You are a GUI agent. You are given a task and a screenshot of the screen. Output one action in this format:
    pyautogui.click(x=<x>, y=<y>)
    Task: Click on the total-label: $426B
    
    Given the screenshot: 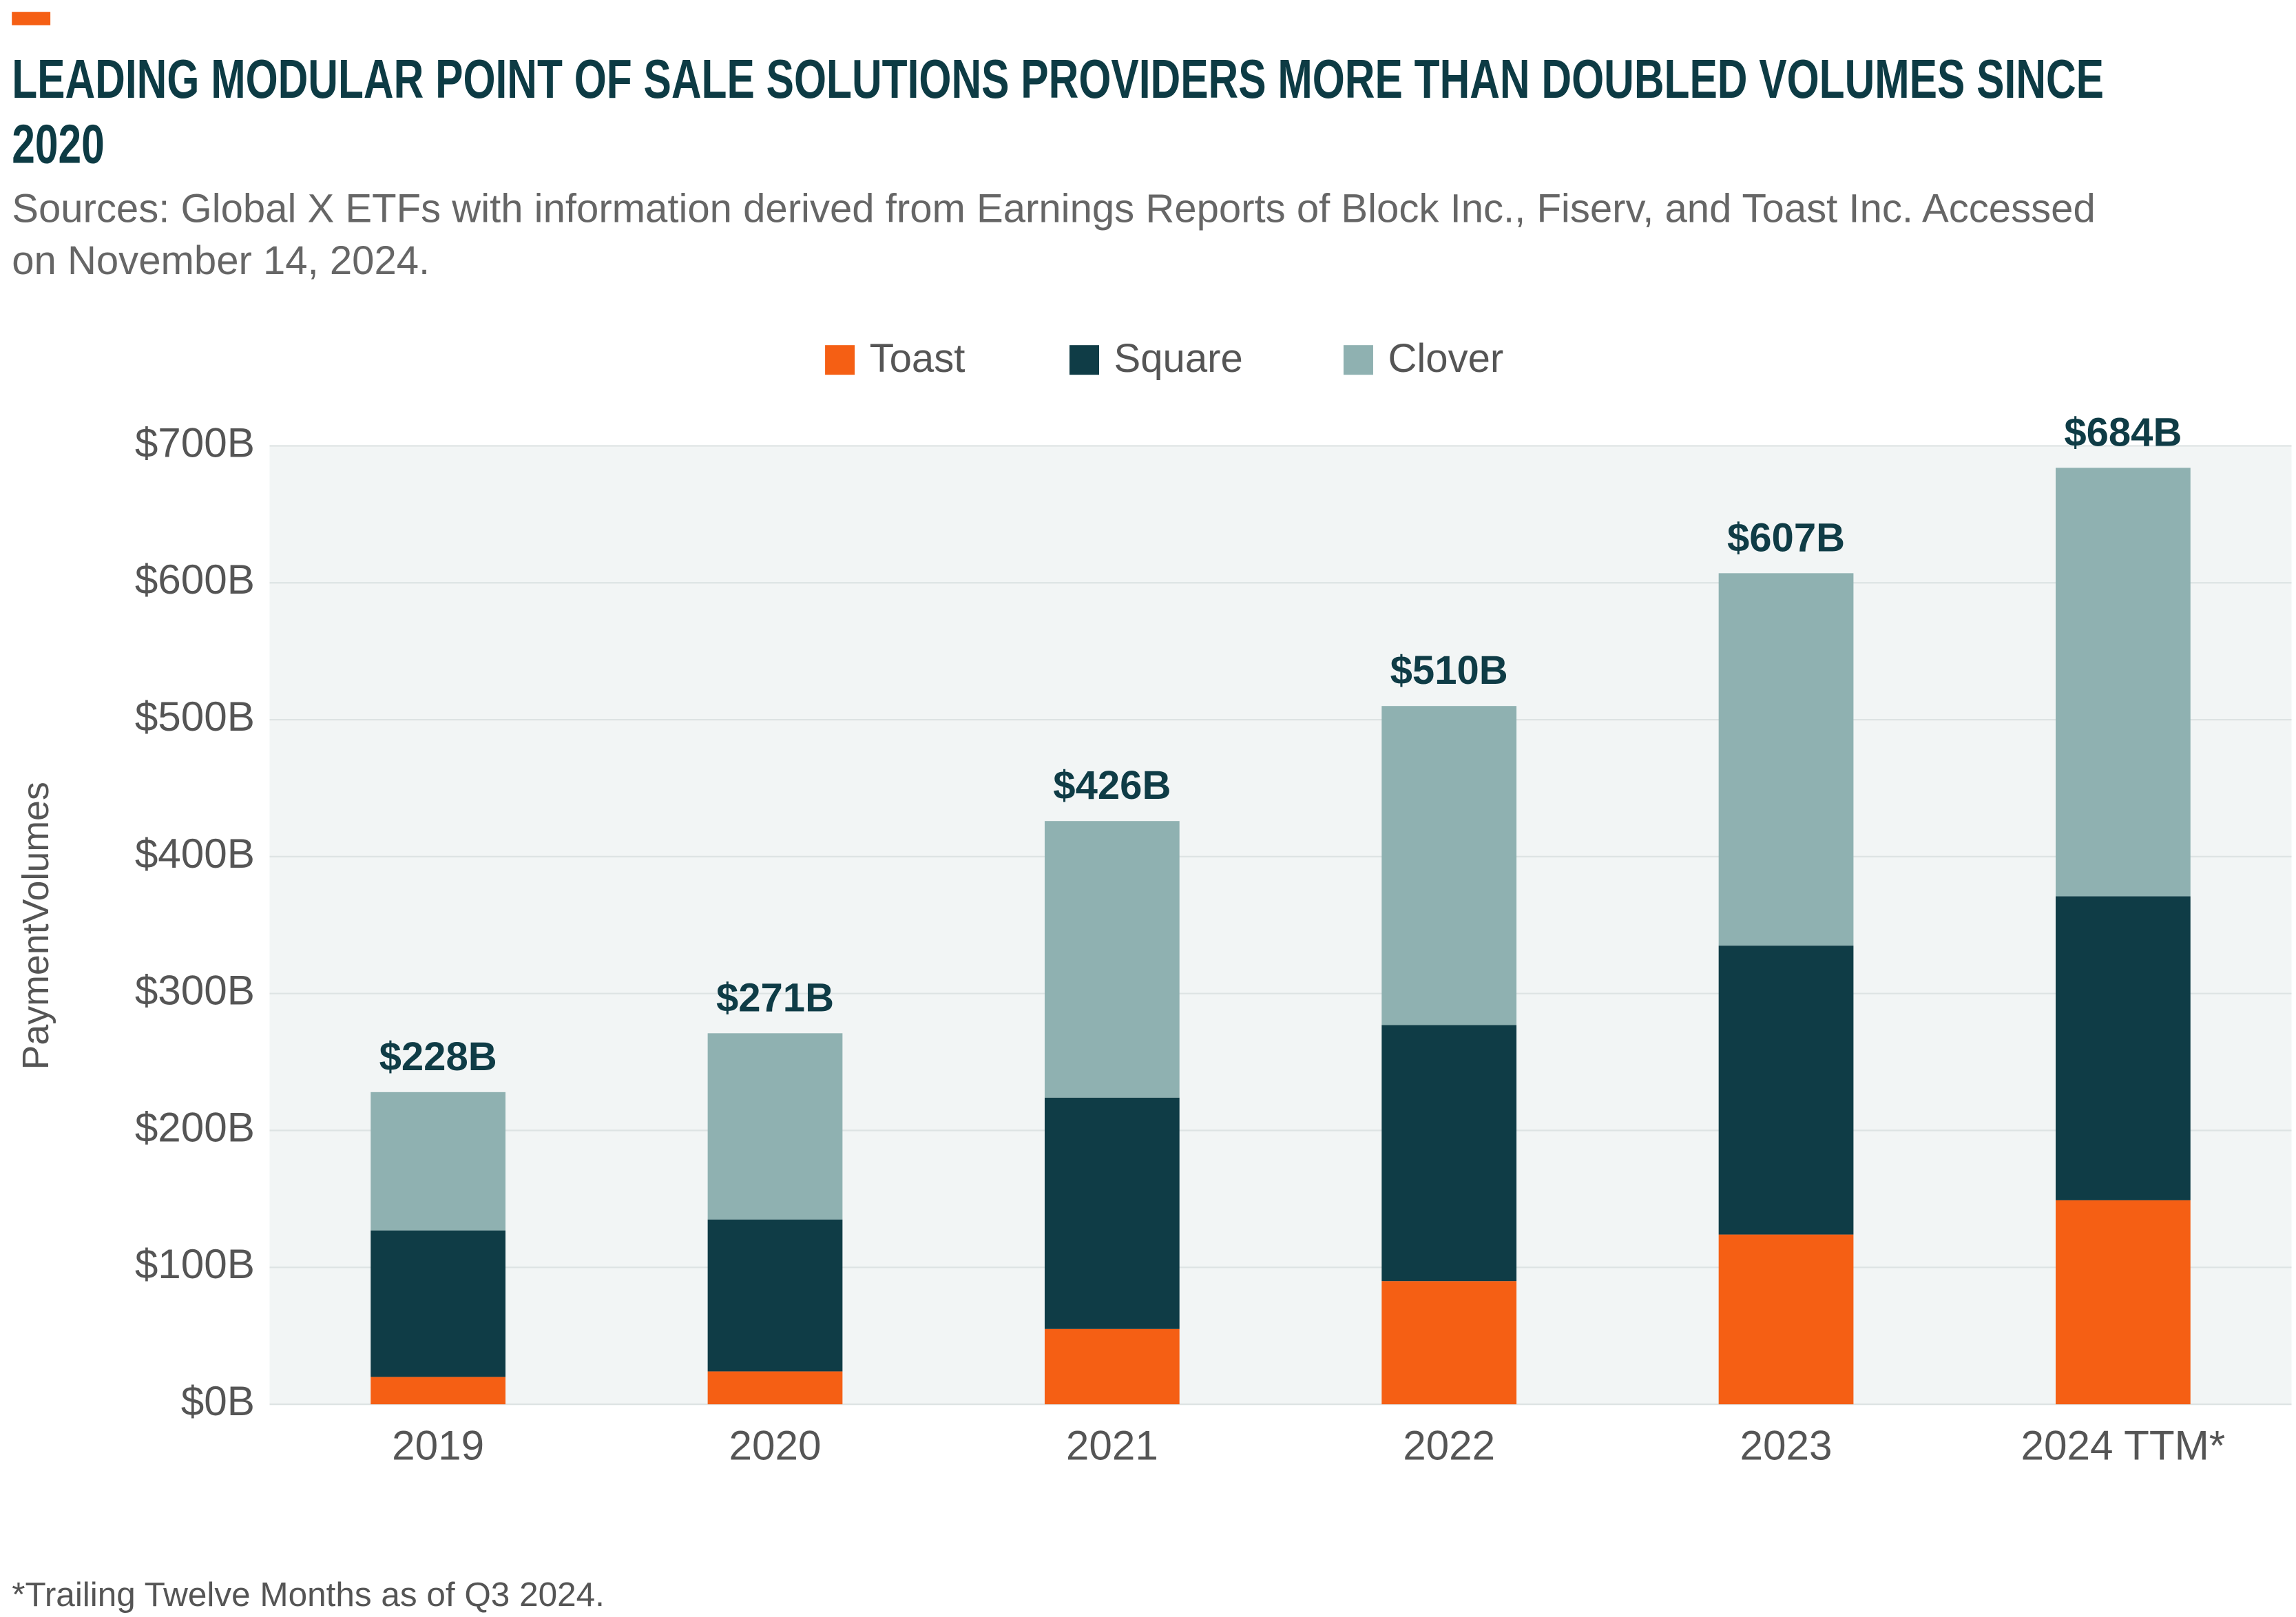 What is the action you would take?
    pyautogui.click(x=1112, y=785)
    